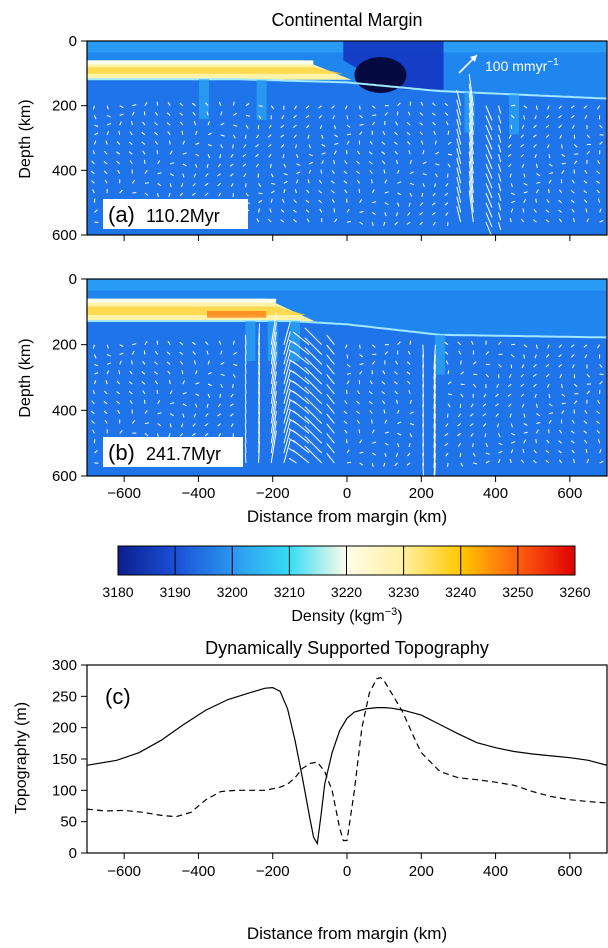 This screenshot has width=608, height=948. Describe the element at coordinates (73, 41) in the screenshot. I see `y-tick-label: 0` at that location.